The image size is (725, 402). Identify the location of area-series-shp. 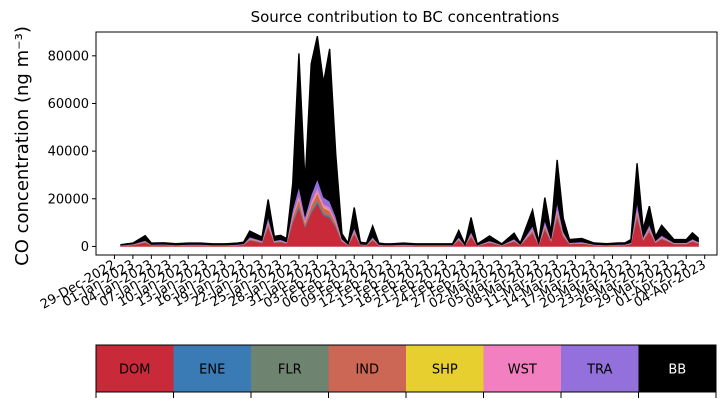
(409, 218).